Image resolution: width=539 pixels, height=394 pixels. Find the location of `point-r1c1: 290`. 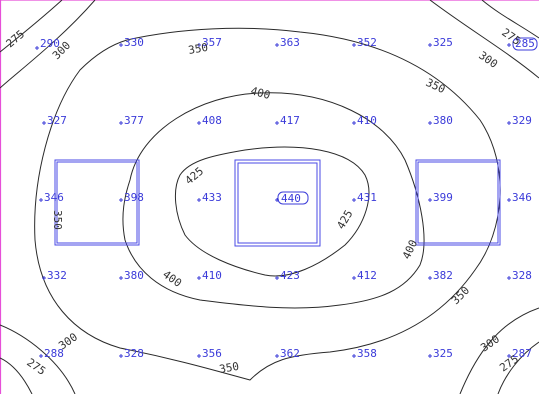

point-r1c1: 290 is located at coordinates (50, 43).